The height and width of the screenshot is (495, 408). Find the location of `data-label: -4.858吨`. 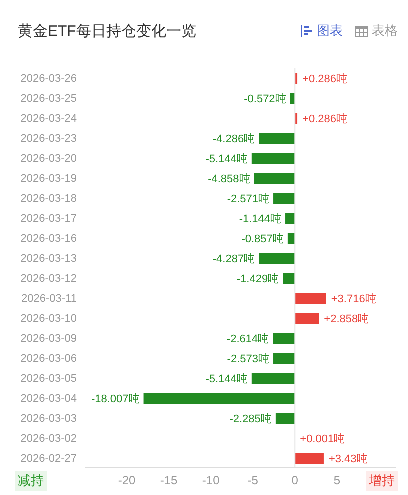

data-label: -4.858吨 is located at coordinates (229, 179).